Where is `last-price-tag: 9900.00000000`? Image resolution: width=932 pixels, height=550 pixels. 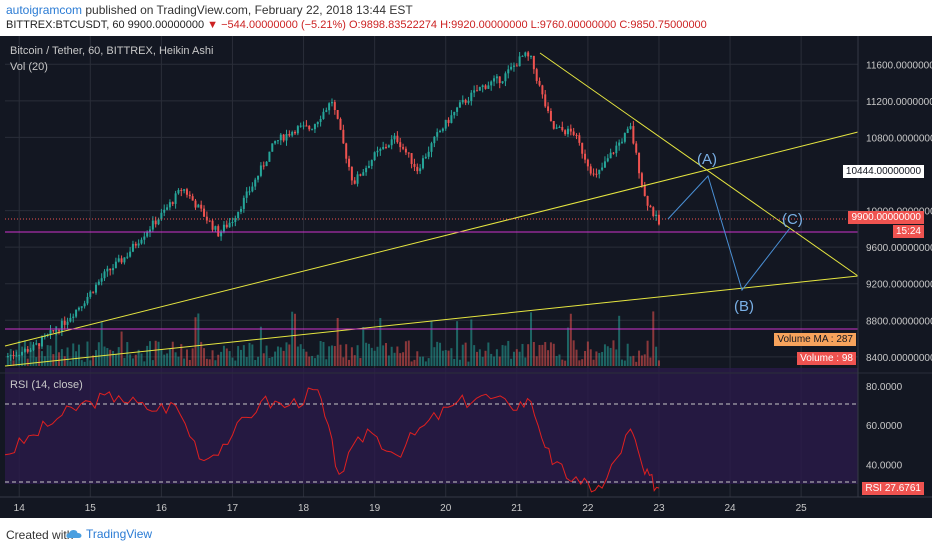 last-price-tag: 9900.00000000 is located at coordinates (886, 217).